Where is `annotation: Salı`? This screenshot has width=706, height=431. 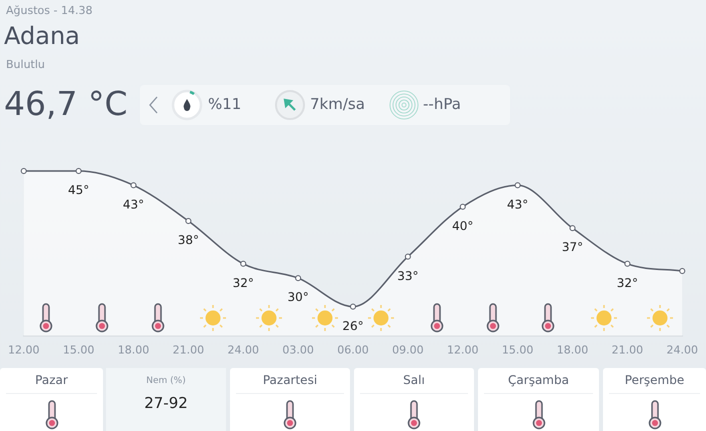 annotation: Salı is located at coordinates (414, 380).